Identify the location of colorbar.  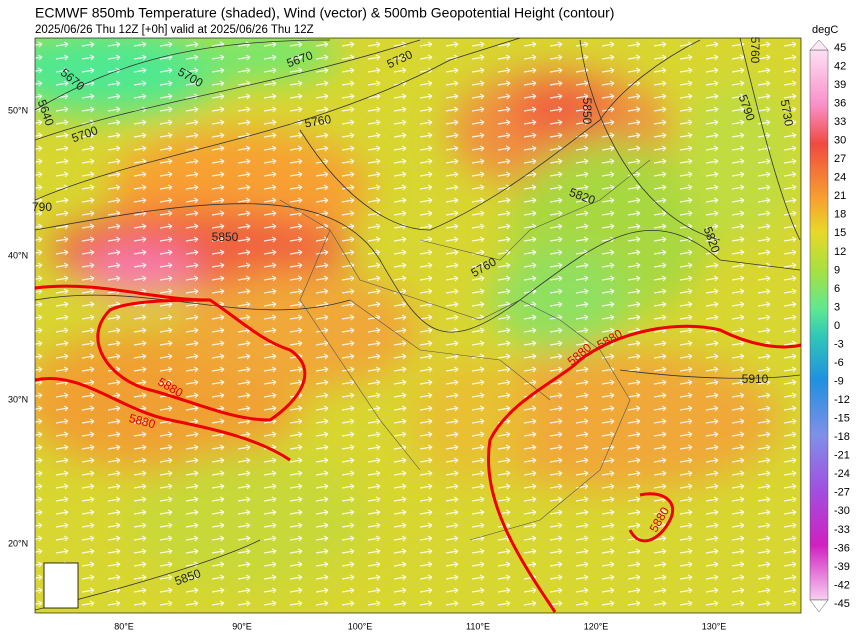
(819, 325).